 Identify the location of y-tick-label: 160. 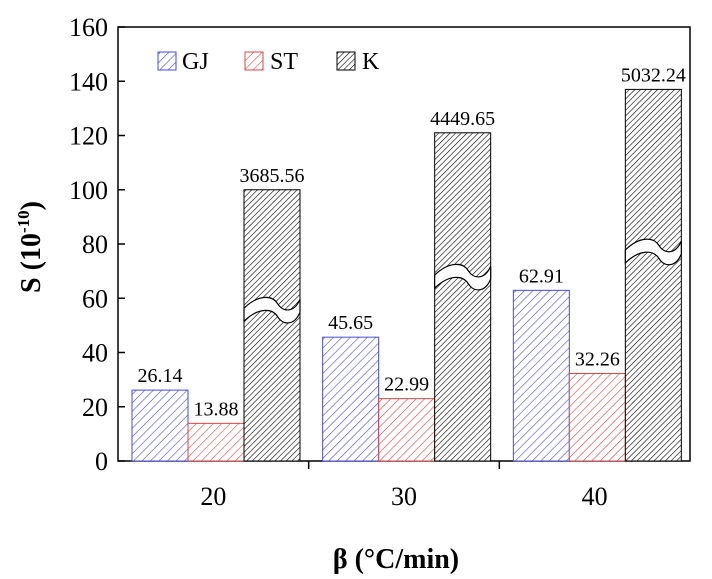
(88, 27).